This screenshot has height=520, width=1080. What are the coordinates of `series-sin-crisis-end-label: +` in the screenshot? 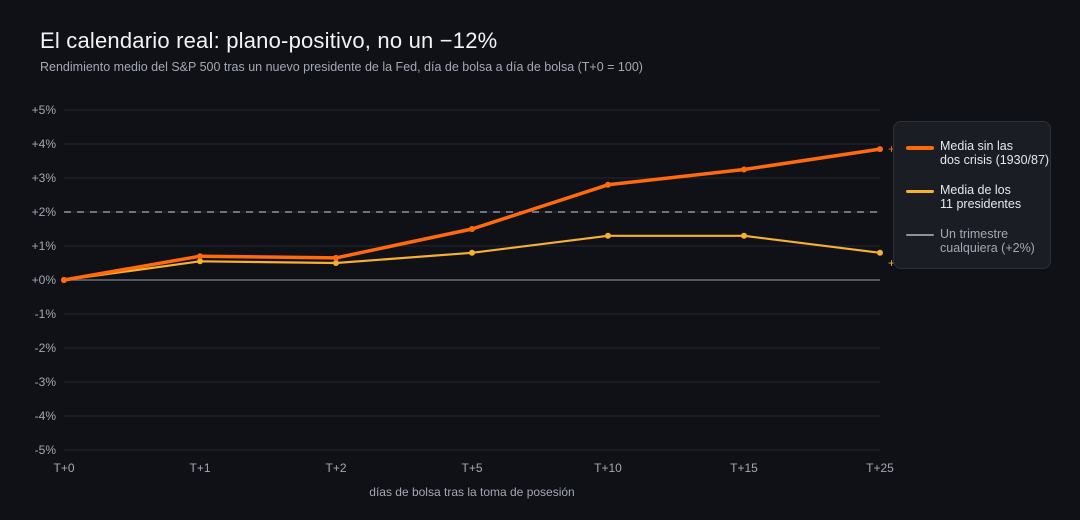 It's located at (891, 149).